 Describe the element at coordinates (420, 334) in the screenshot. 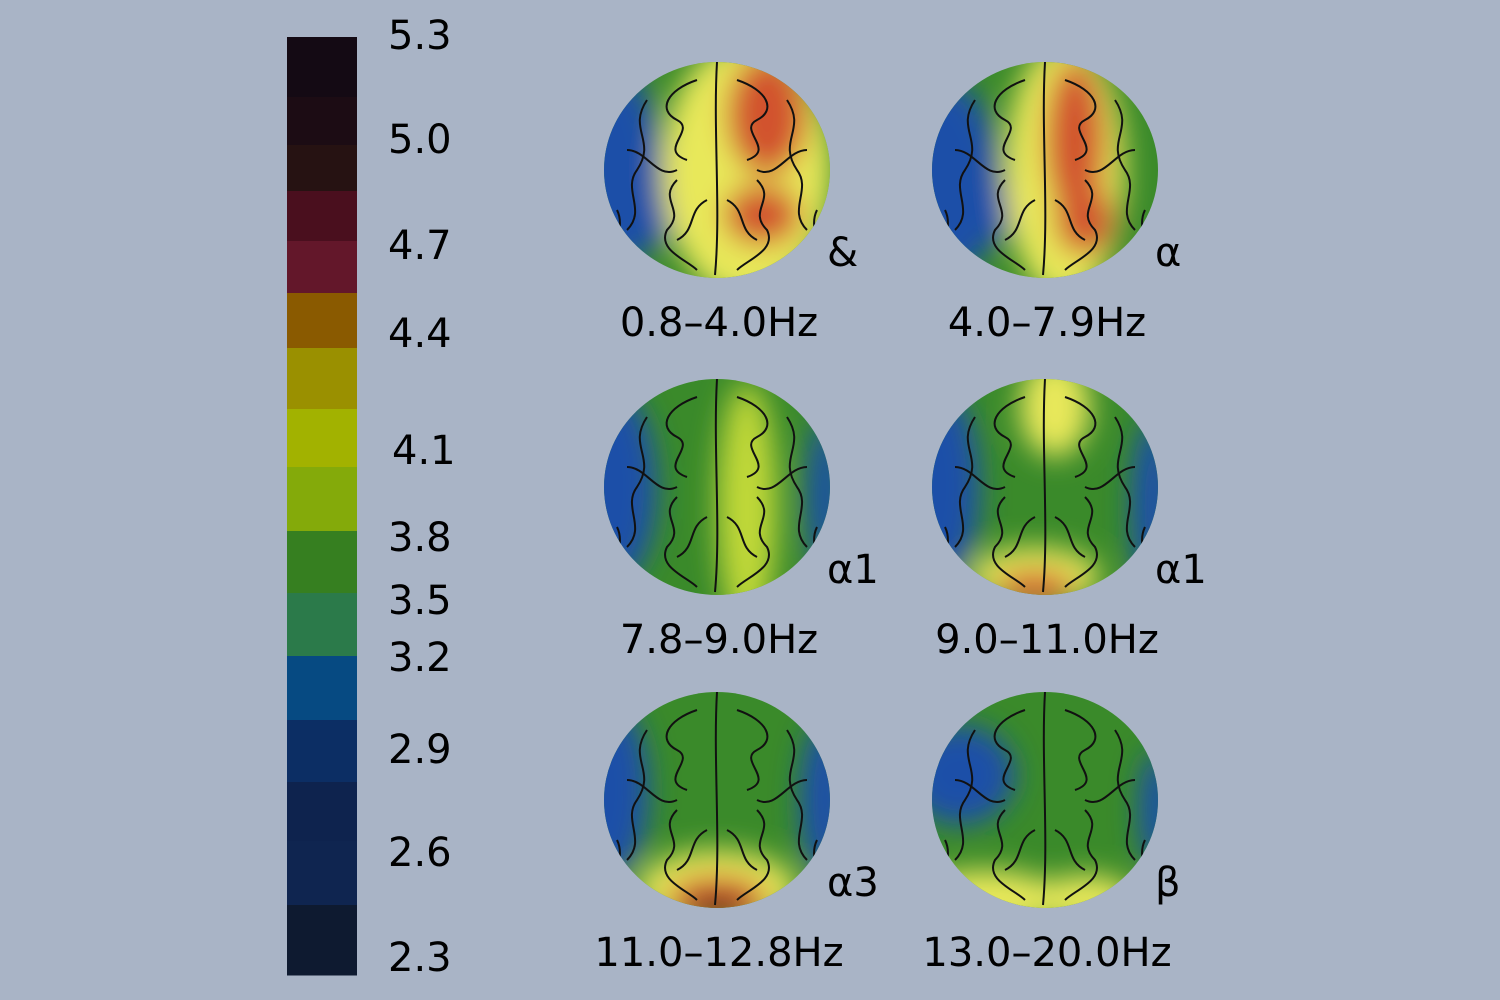

I see `colorbar-label: 4.4` at that location.